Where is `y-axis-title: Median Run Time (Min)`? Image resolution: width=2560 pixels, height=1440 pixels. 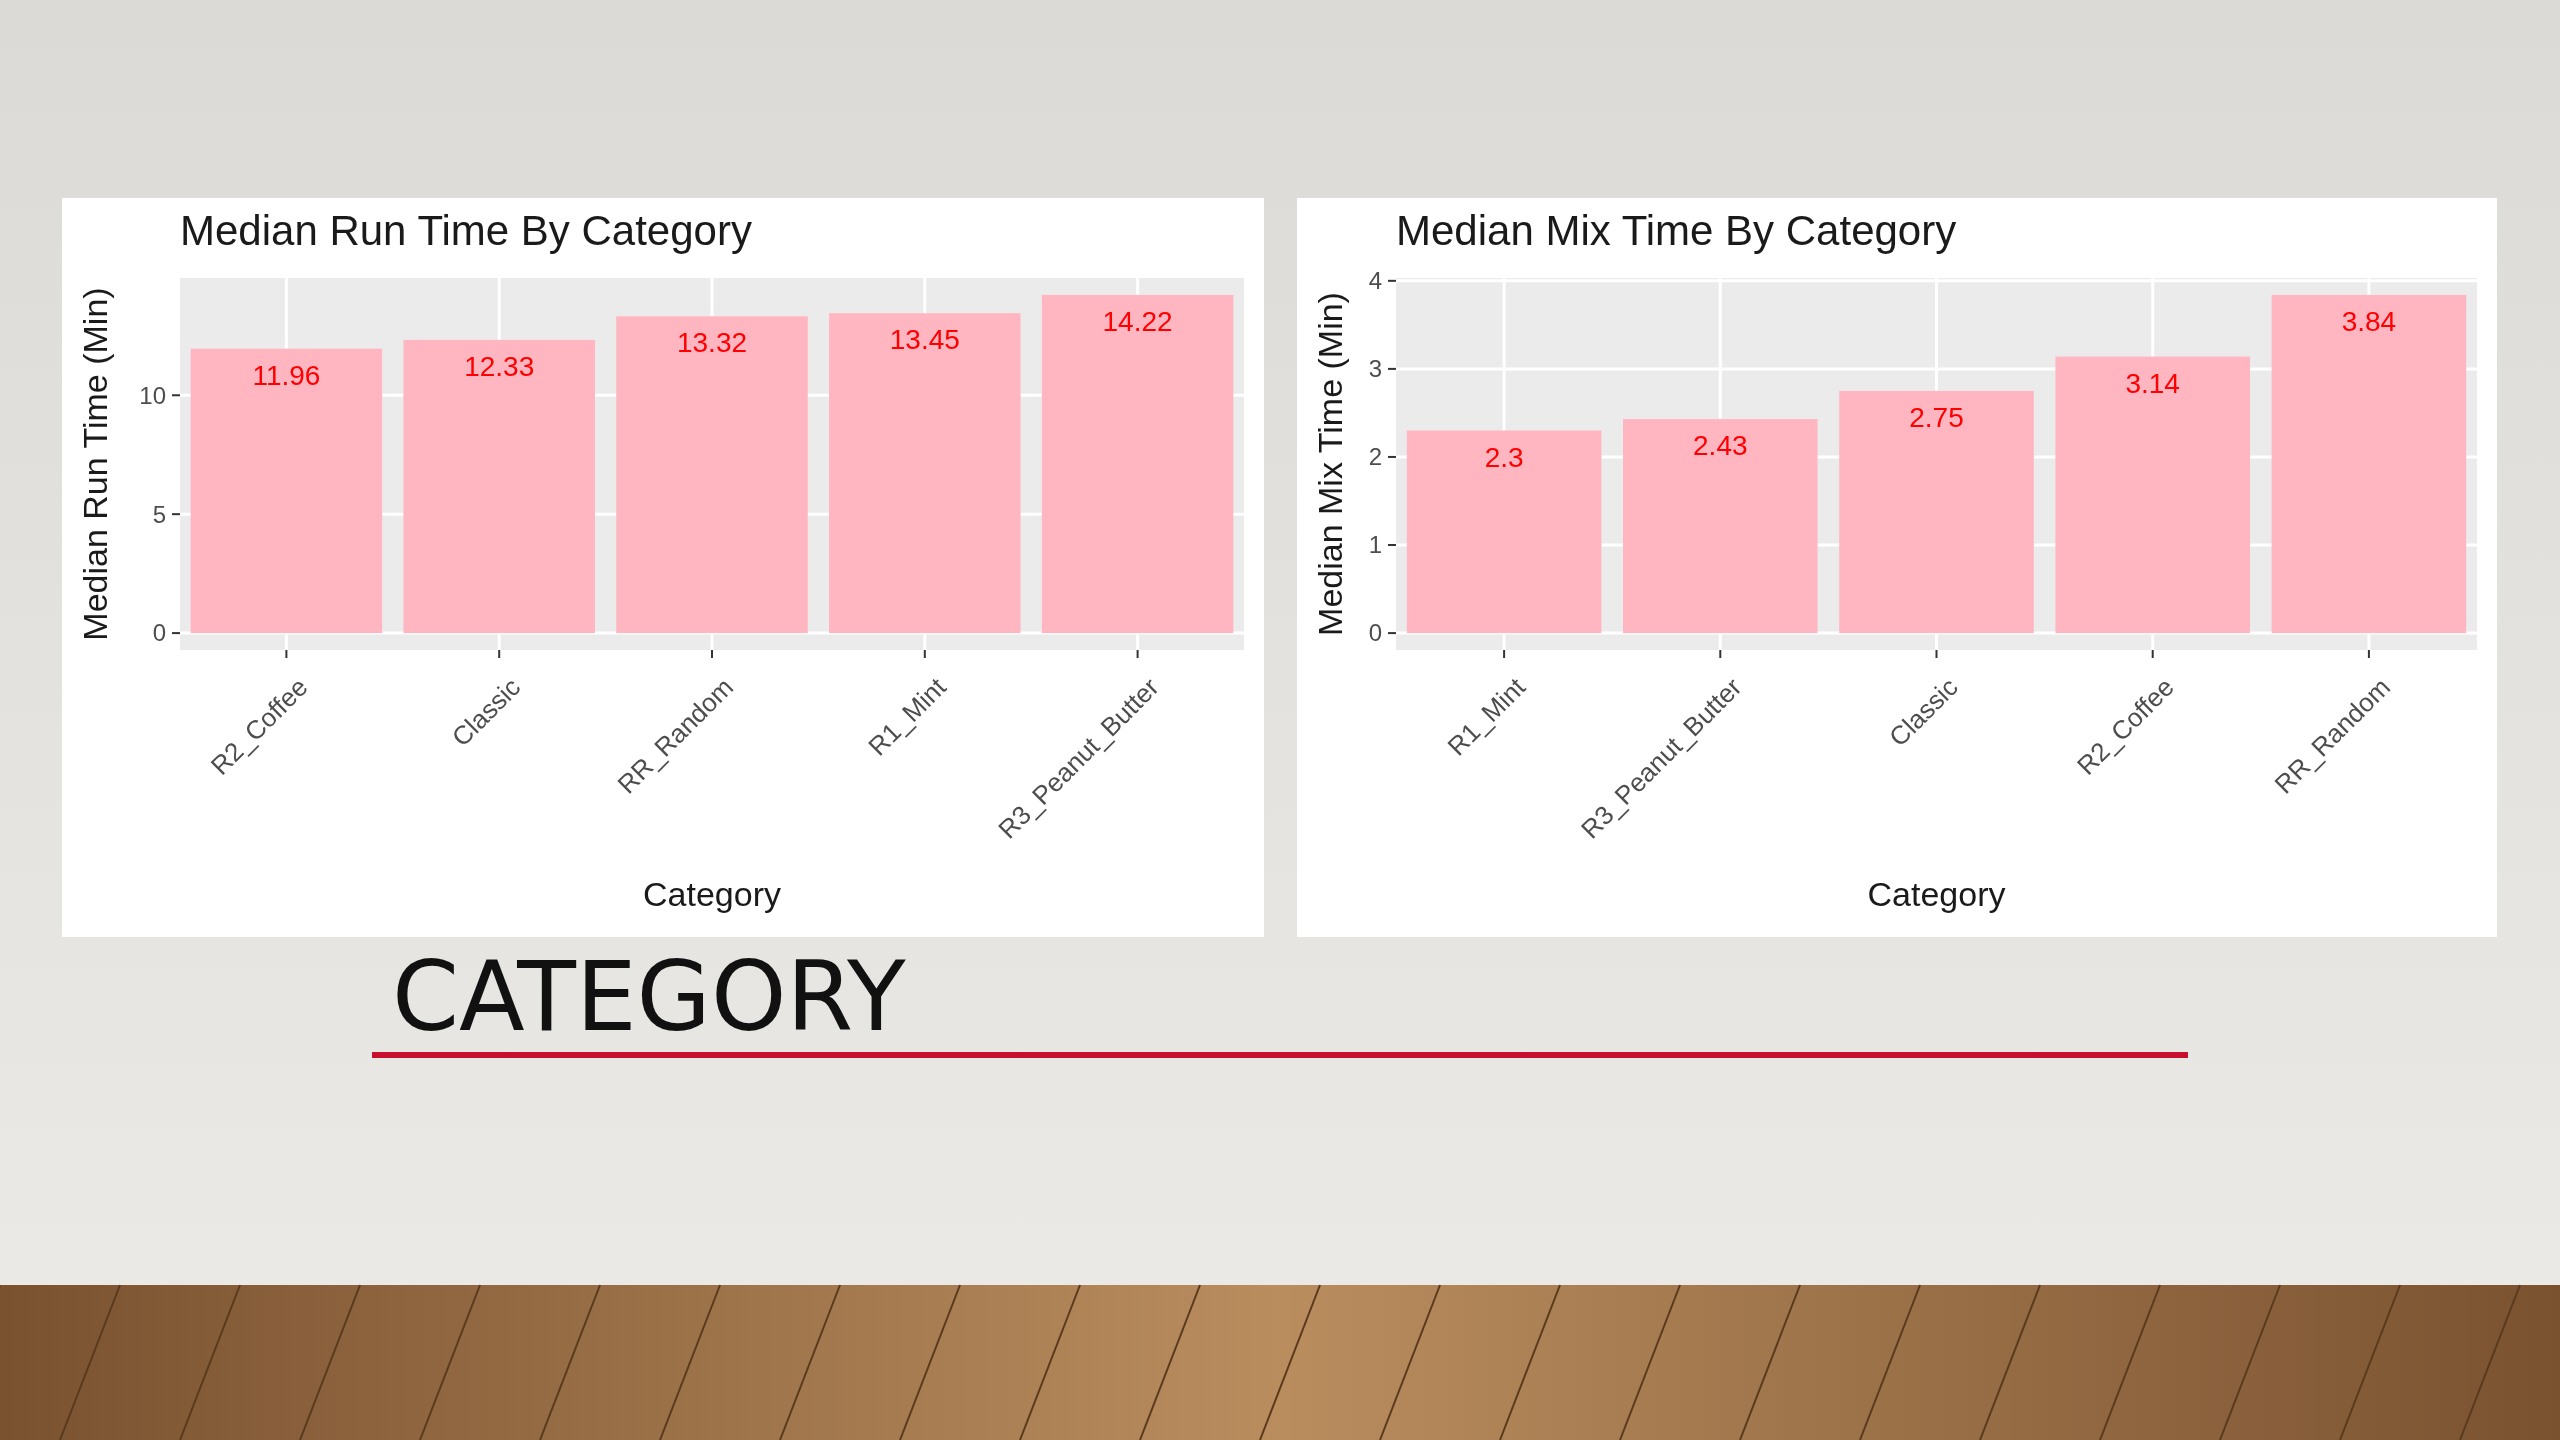
y-axis-title: Median Run Time (Min) is located at coordinates (95, 464).